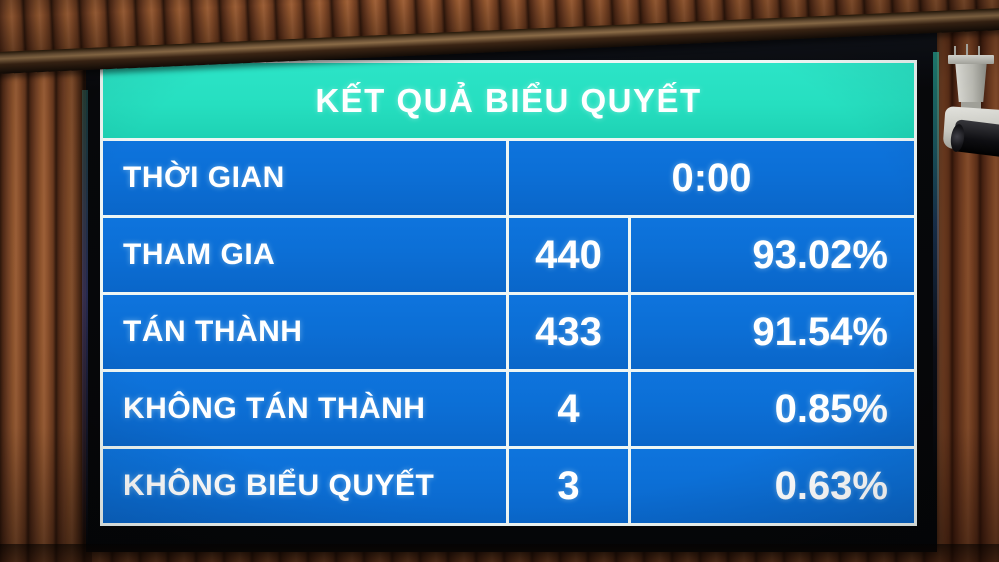 The height and width of the screenshot is (562, 999). I want to click on abstain-percent: 0.63%, so click(772, 486).